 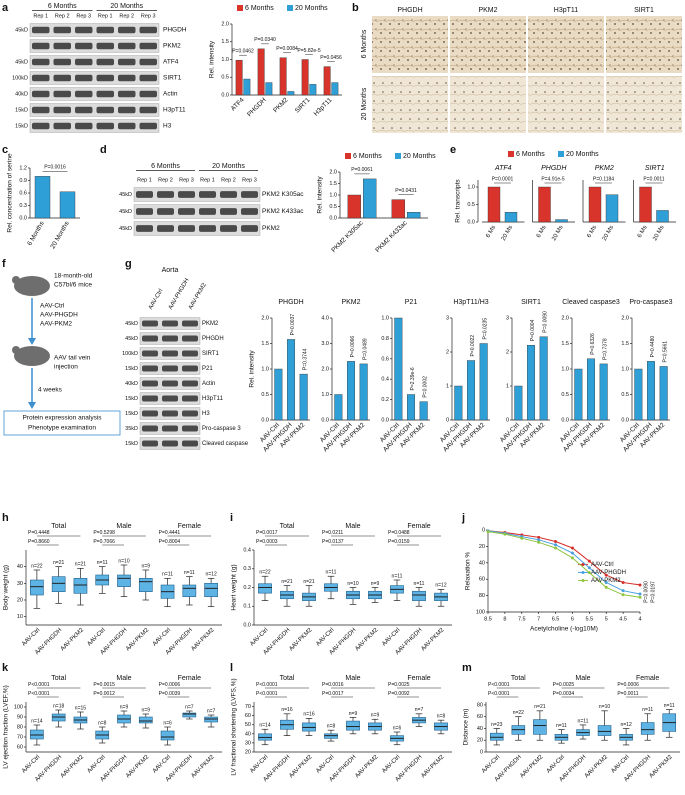 I want to click on panel-letter: m, so click(x=467, y=668).